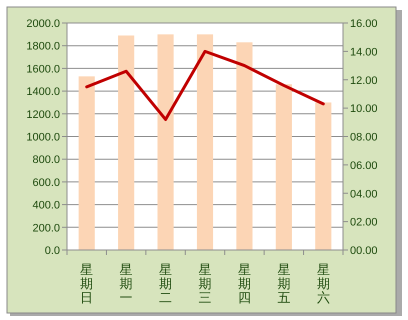 This screenshot has height=320, width=408. What do you see at coordinates (46, 182) in the screenshot?
I see `y-tick-label: 600.0` at bounding box center [46, 182].